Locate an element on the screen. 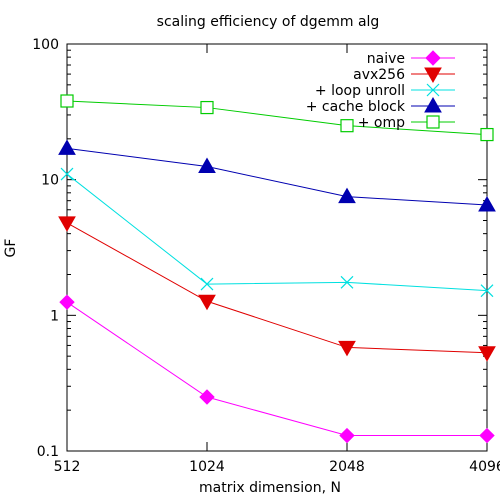 This screenshot has height=500, width=500. y-tick-label: 1 is located at coordinates (54, 316).